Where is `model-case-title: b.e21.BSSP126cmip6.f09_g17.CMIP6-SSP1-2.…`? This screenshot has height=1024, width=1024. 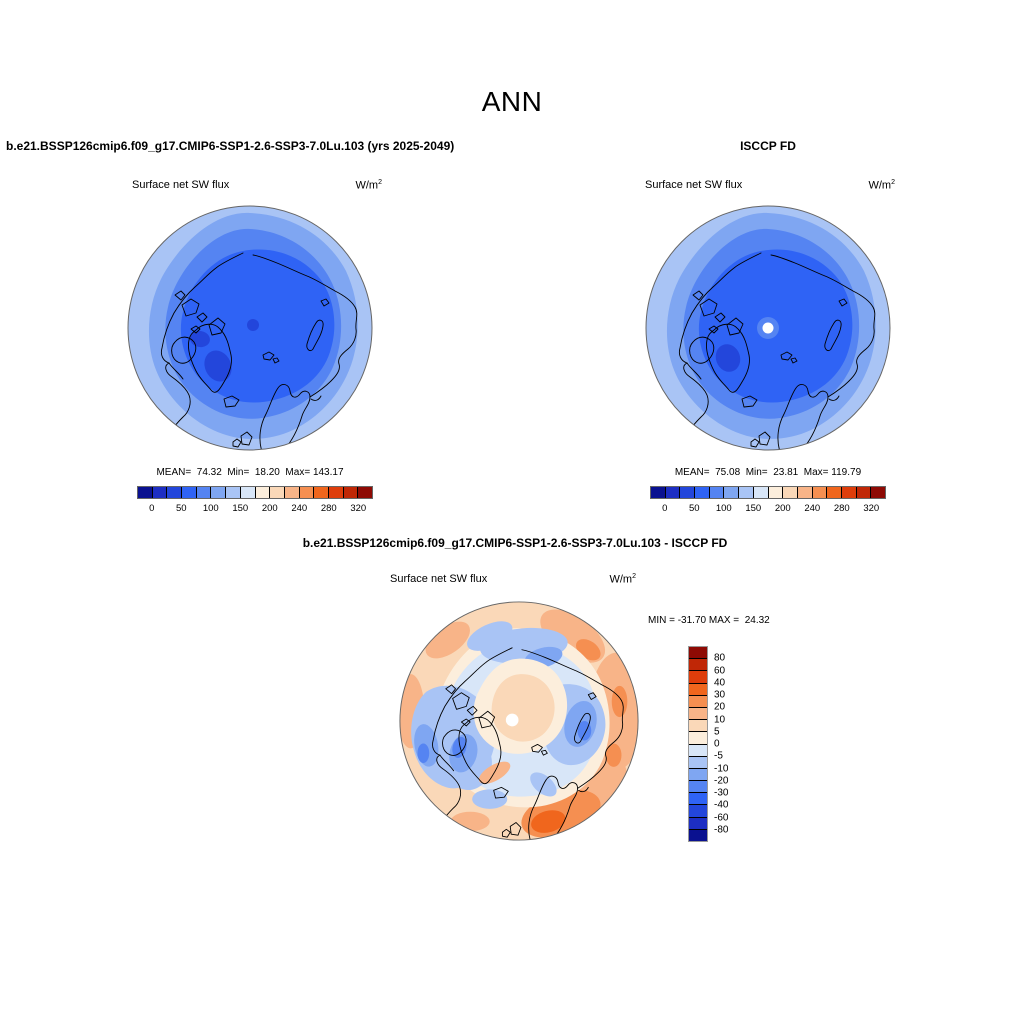 model-case-title: b.e21.BSSP126cmip6.f09_g17.CMIP6-SSP1-2.… is located at coordinates (230, 146).